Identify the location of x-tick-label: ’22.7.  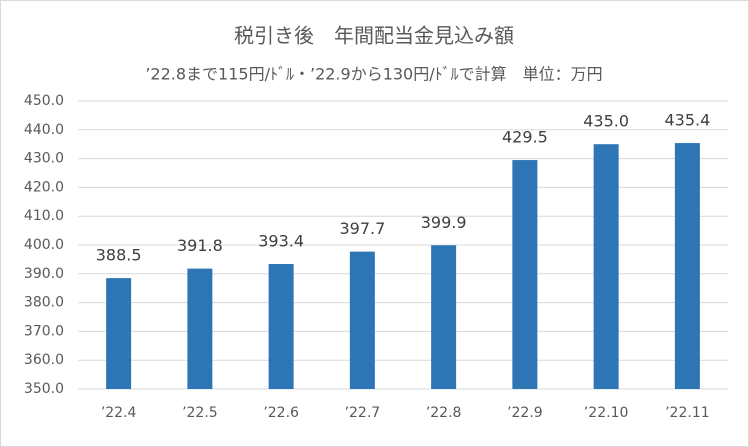
(363, 413).